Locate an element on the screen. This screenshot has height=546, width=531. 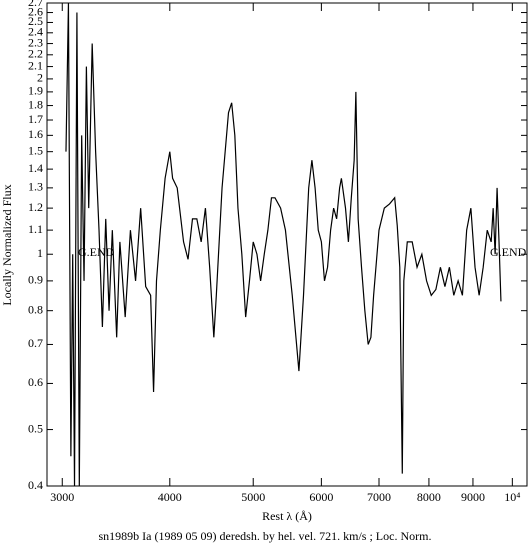
y-tick-label: 1.3 is located at coordinates (35, 187).